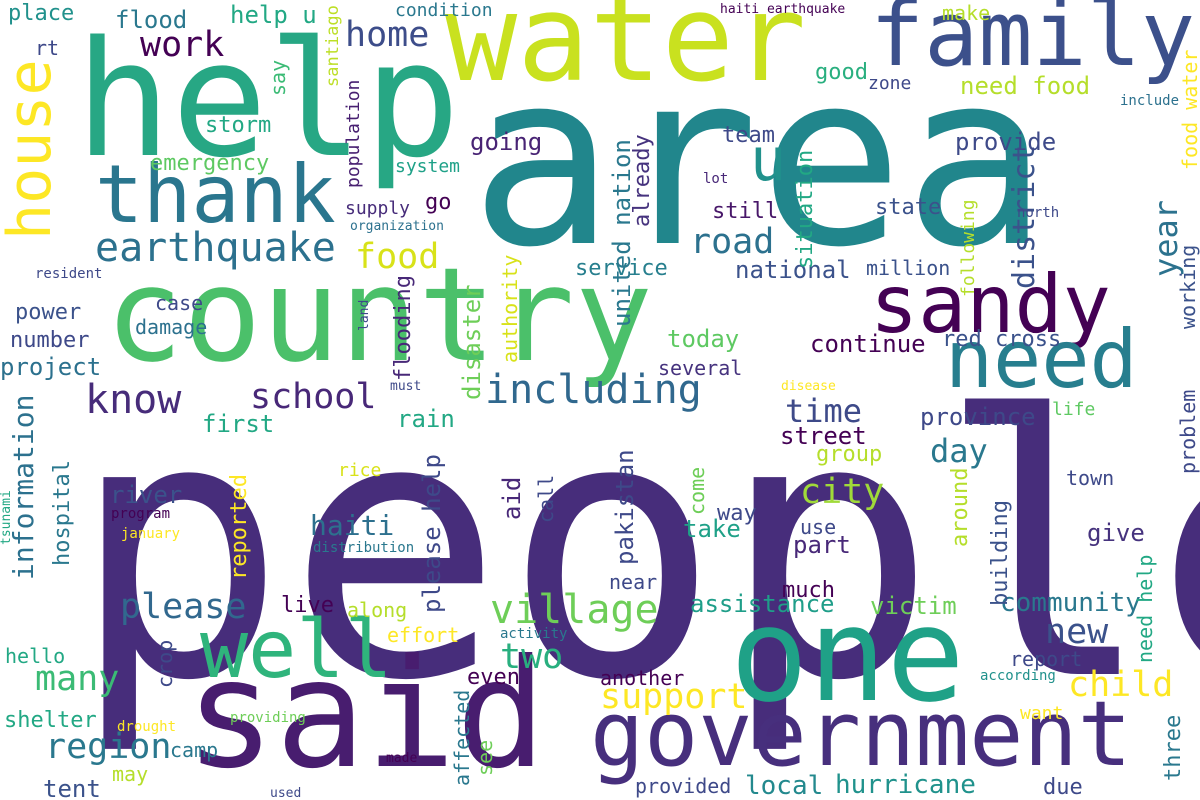  I want to click on cloud-word: pakistan, so click(625, 507).